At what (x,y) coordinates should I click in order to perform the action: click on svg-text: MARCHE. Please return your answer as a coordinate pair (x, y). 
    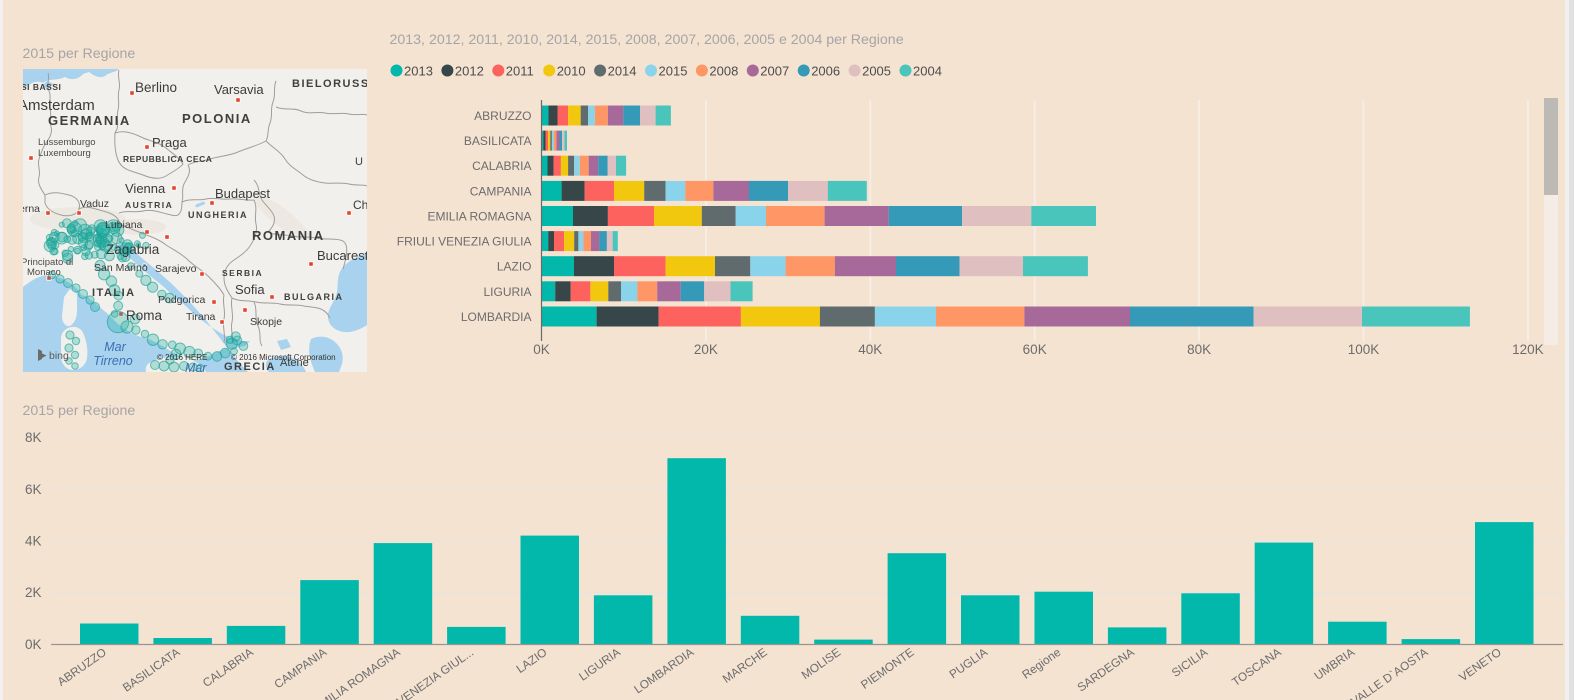
    Looking at the image, I should click on (745, 665).